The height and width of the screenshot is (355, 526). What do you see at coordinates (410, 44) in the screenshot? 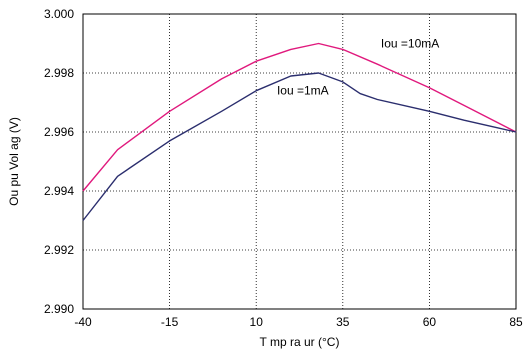
I see `series-annotation: Iou =10mA` at bounding box center [410, 44].